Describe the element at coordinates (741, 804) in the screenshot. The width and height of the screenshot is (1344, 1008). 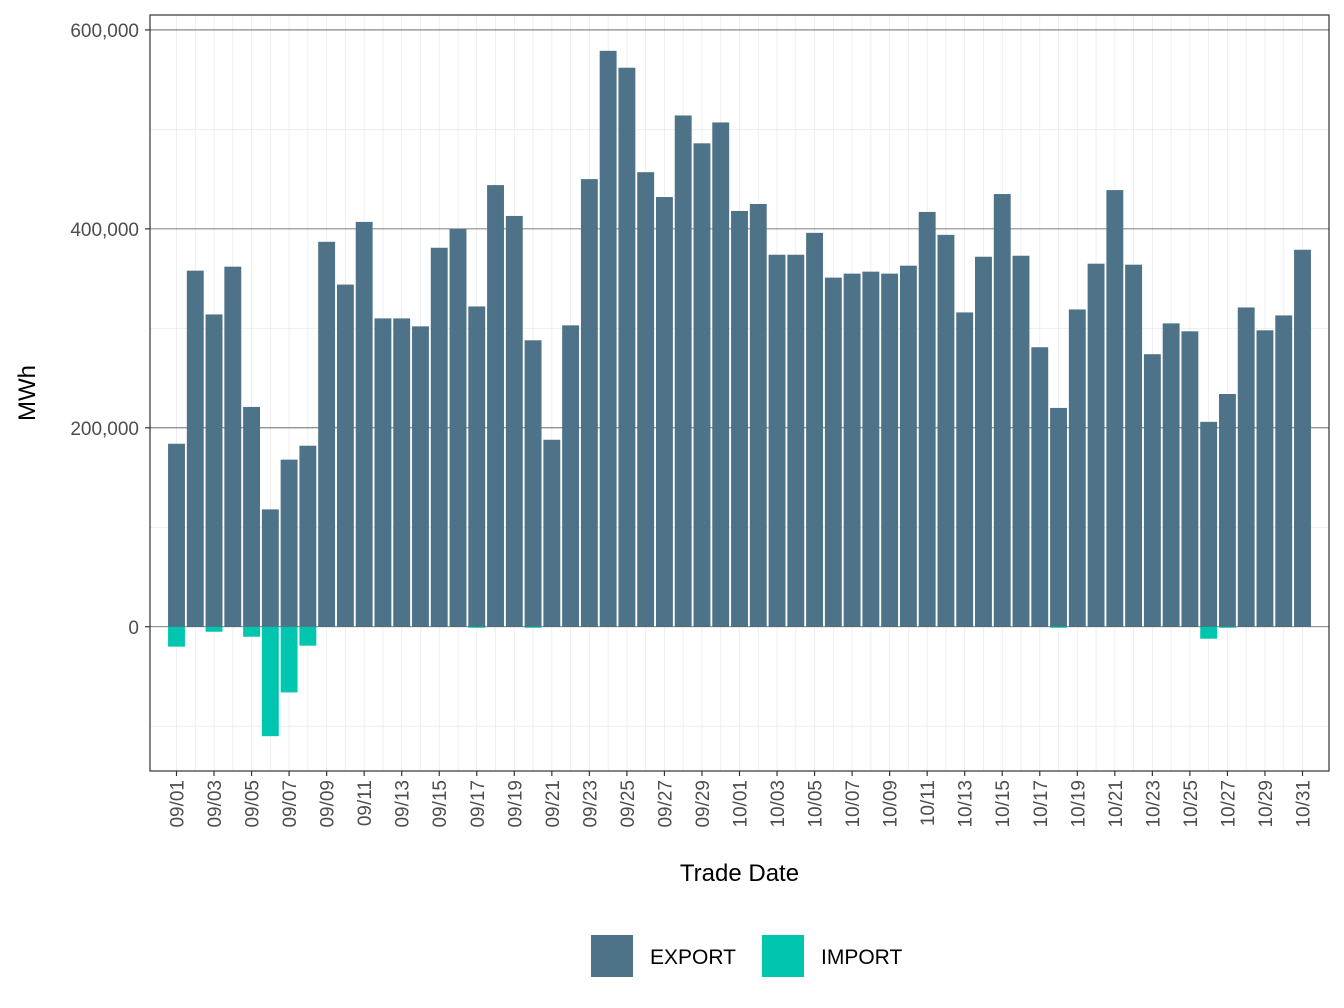
I see `x-tick-label: 10/01` at that location.